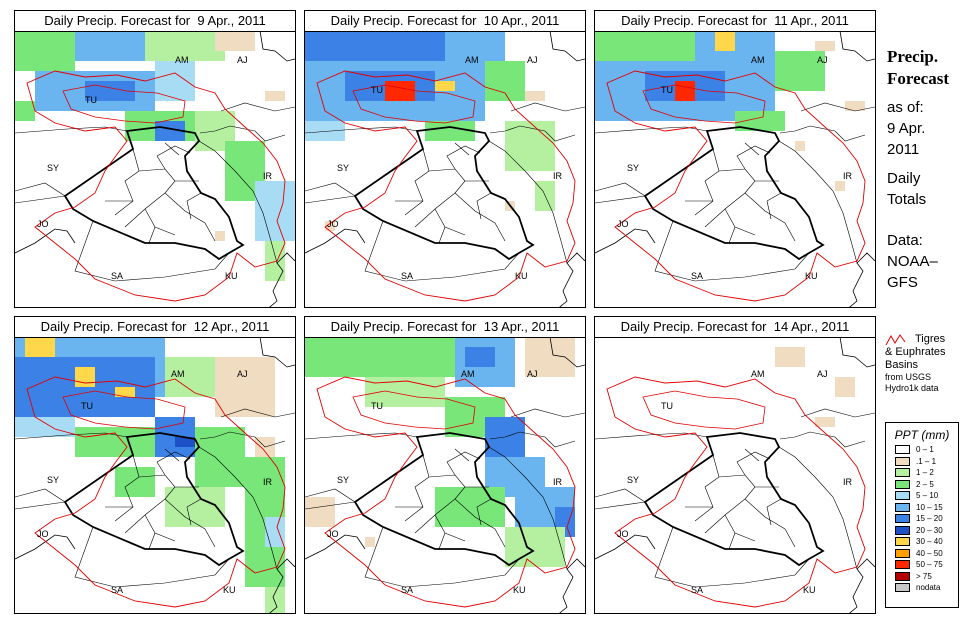 This screenshot has height=635, width=971. Describe the element at coordinates (155, 327) in the screenshot. I see `panel-title: Daily Precip. Forecast for 12 Apr., 2011` at that location.